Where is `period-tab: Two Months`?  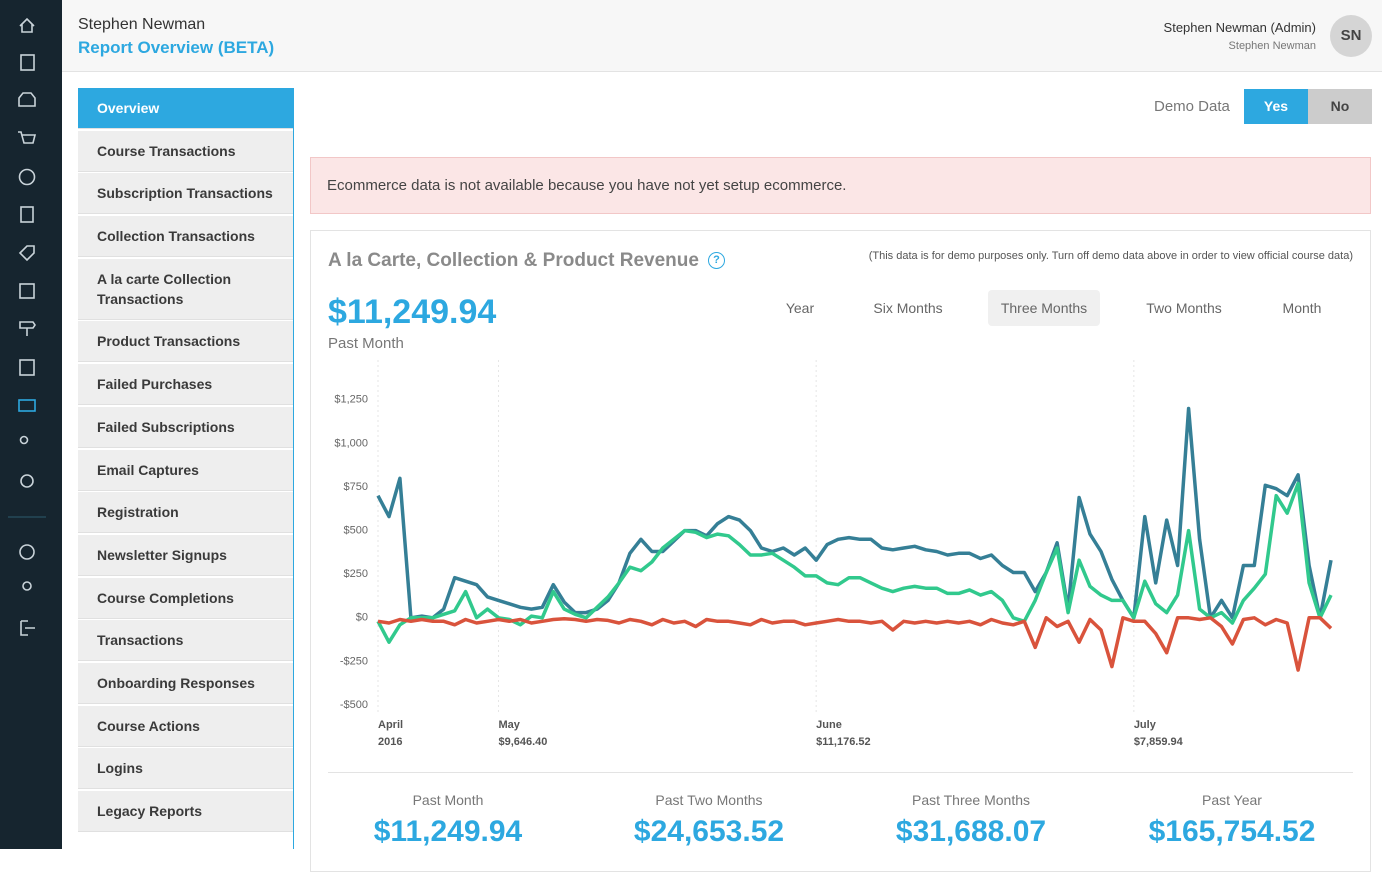
period-tab: Two Months is located at coordinates (1184, 308).